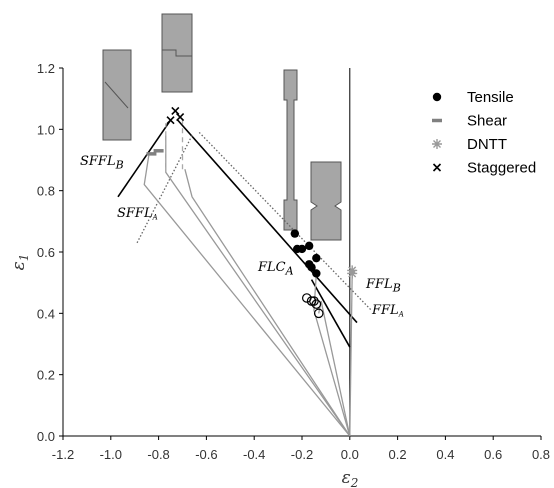 The image size is (554, 488). What do you see at coordinates (326, 201) in the screenshot?
I see `specimen-notched` at bounding box center [326, 201].